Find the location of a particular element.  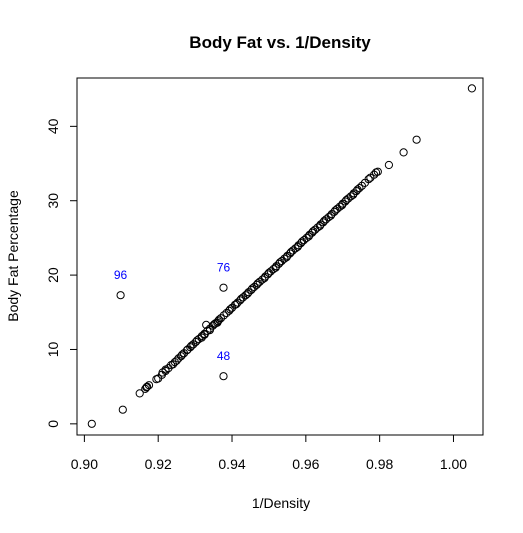

y-axis-label: Body Fat Percentage is located at coordinates (13, 256).